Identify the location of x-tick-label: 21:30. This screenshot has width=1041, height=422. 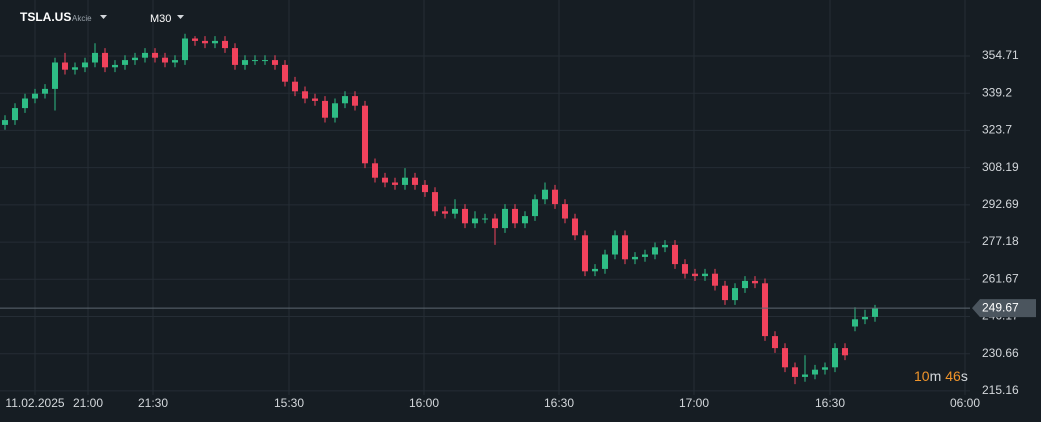
(153, 403).